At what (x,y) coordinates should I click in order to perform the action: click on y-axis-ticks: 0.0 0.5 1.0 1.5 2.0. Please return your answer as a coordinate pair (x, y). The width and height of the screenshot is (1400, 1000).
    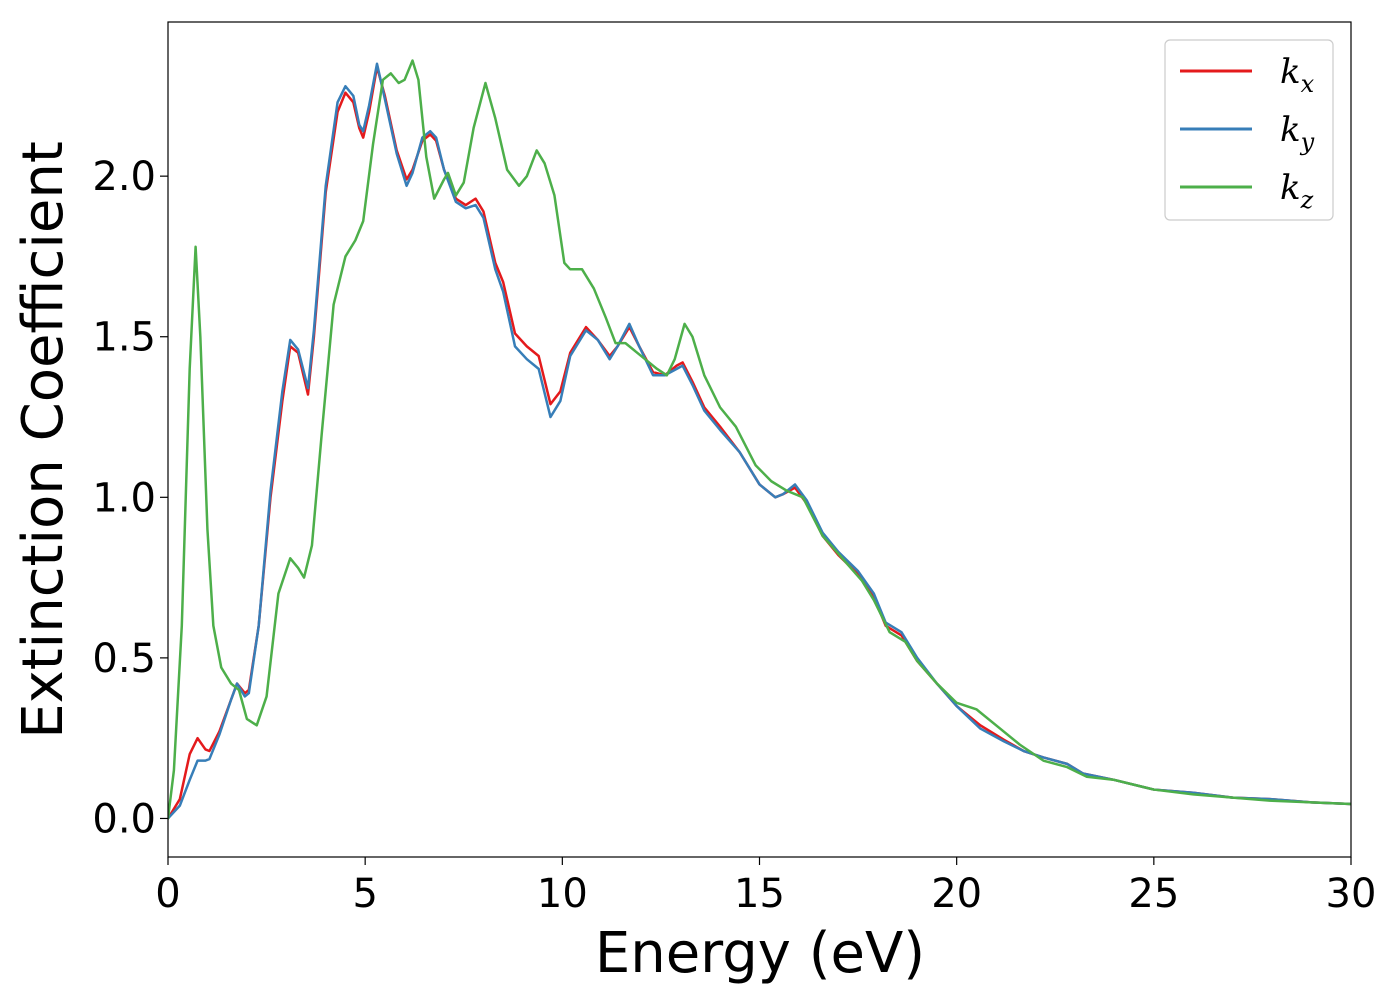
    Looking at the image, I should click on (130, 498).